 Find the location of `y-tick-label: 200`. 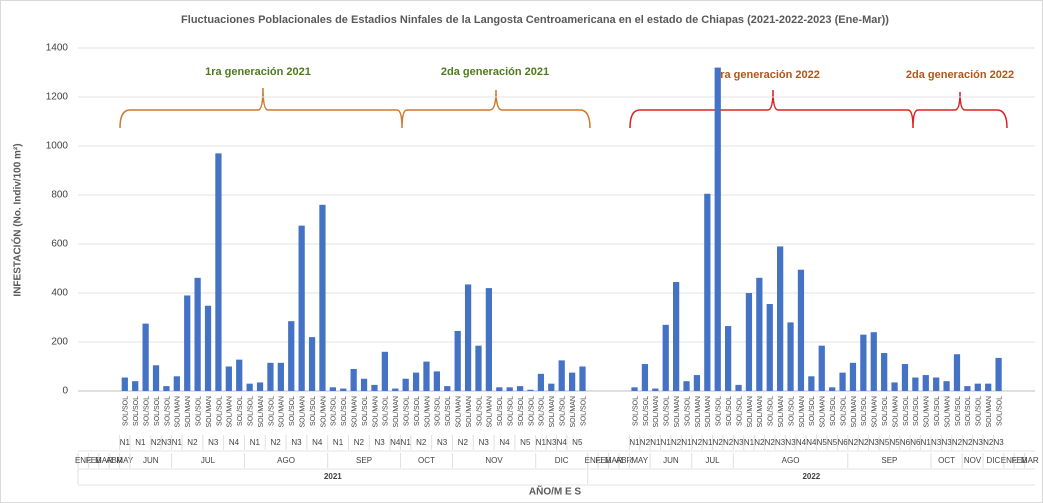

y-tick-label: 200 is located at coordinates (59, 342).